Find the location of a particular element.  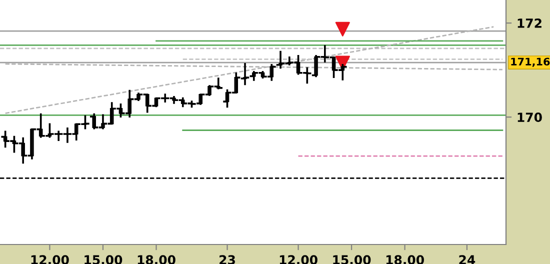

ref-line-label: 171,16 is located at coordinates (530, 62).